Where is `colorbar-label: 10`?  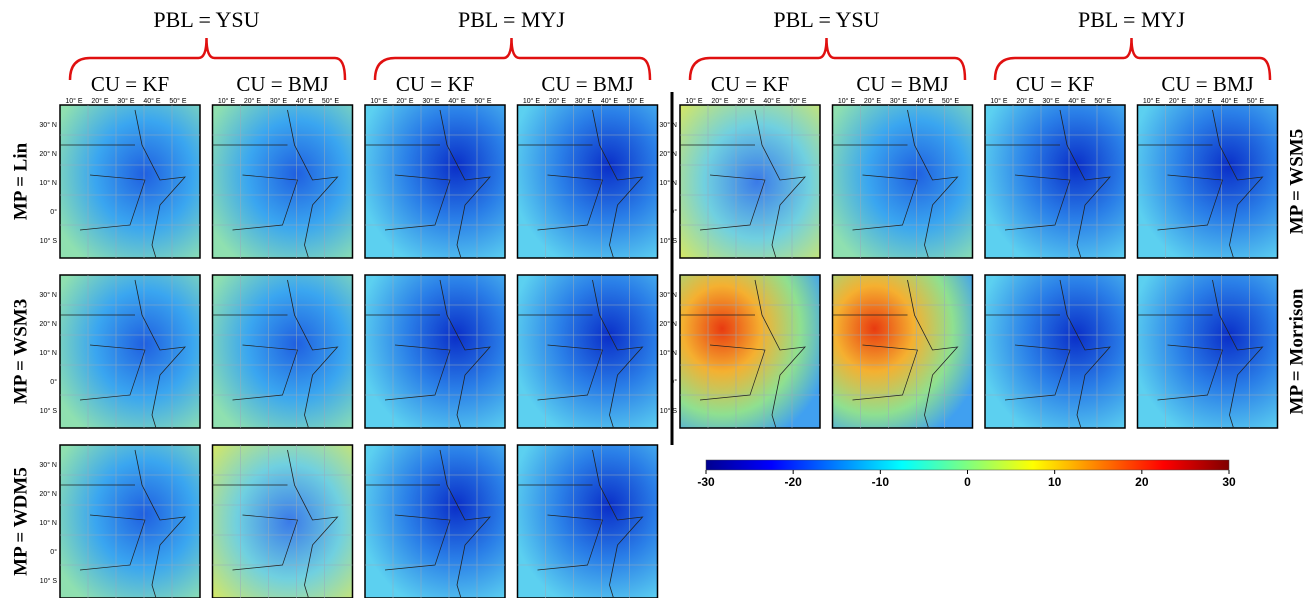
colorbar-label: 10 is located at coordinates (1055, 482).